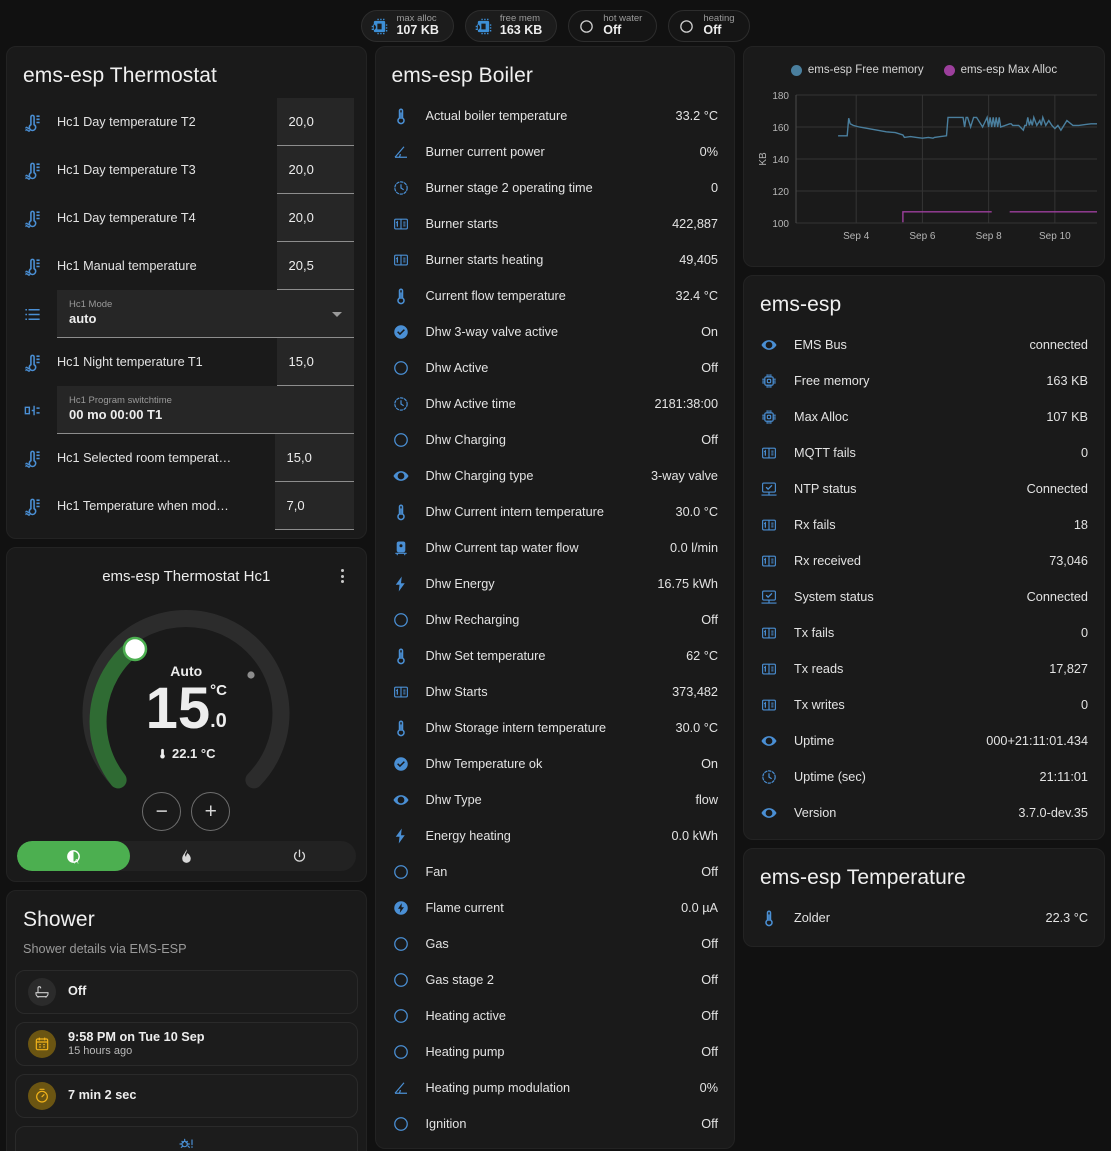  What do you see at coordinates (924, 813) in the screenshot?
I see `status-entity-row: Version 3.7.0-dev.35` at bounding box center [924, 813].